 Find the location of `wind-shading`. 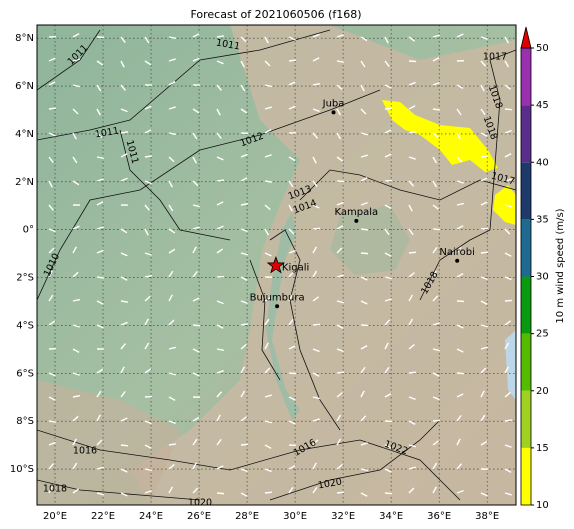

wind-shading is located at coordinates (504, 205).